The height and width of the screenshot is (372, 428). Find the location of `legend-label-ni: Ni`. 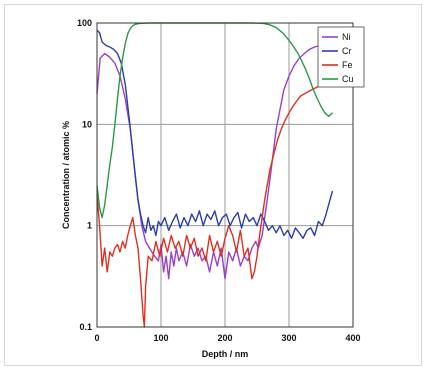

legend-label-ni: Ni is located at coordinates (346, 37).